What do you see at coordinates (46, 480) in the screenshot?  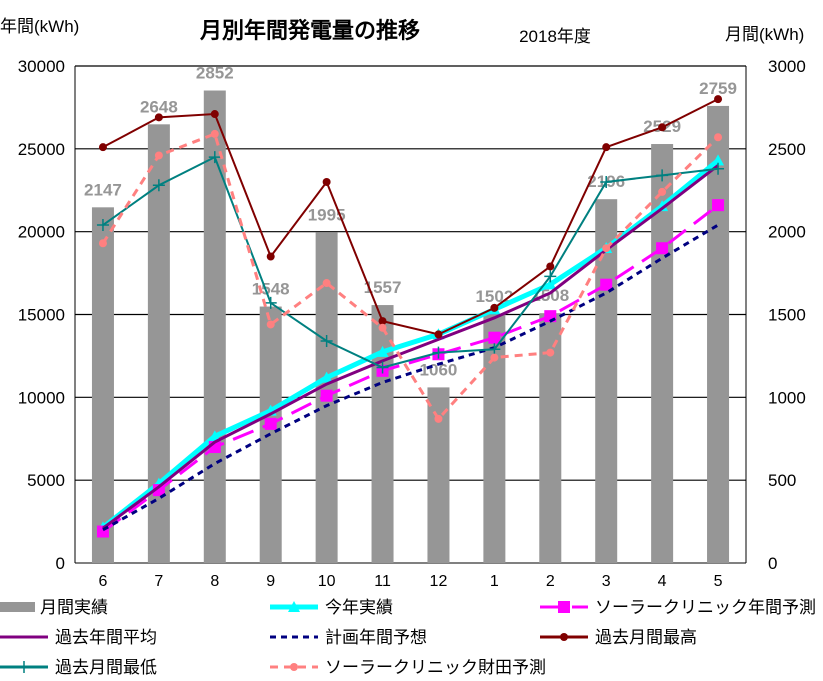 I see `left-tick-label: 5000` at bounding box center [46, 480].